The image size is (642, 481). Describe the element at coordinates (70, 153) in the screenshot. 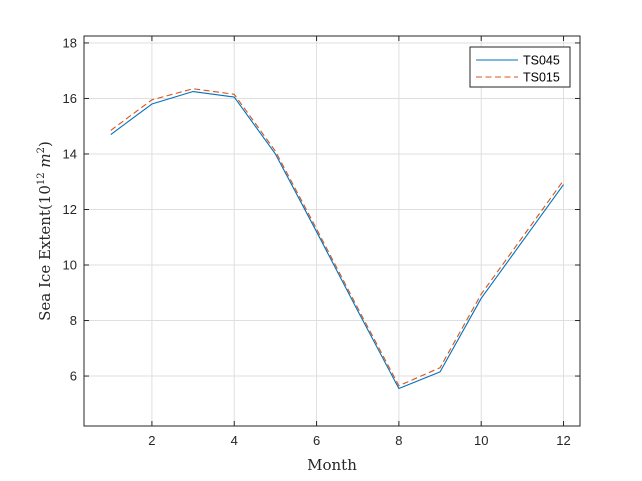

I see `y-tick-label: 14` at that location.